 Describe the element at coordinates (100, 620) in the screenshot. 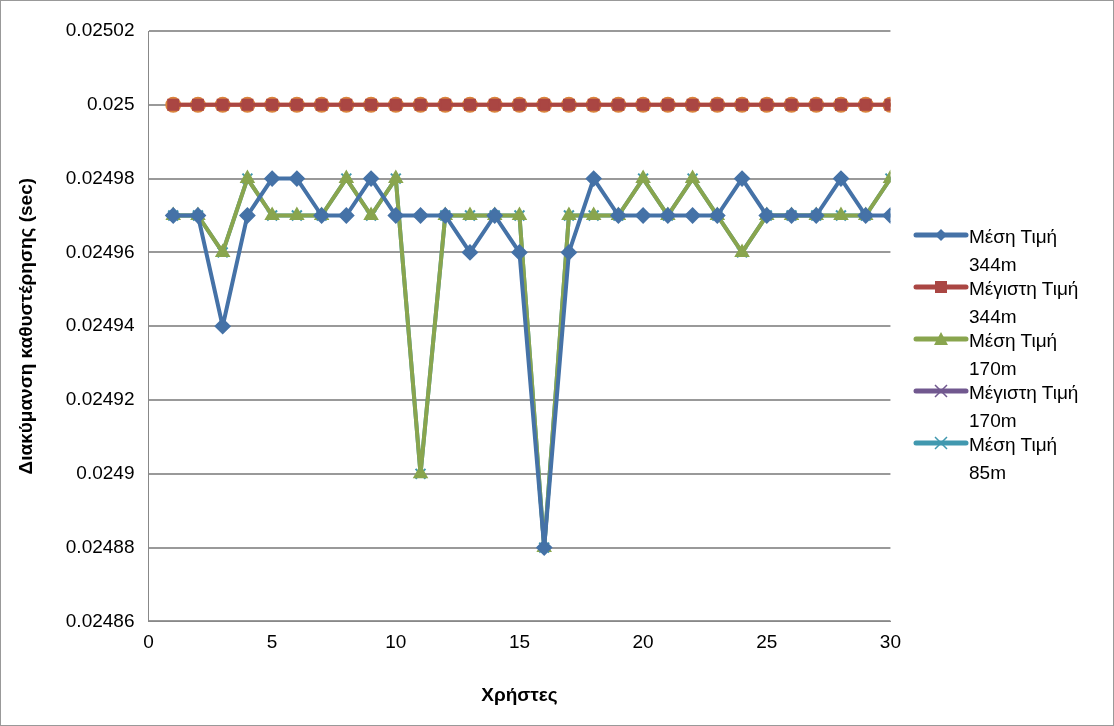

I see `y-tick-label: 0.02486` at that location.